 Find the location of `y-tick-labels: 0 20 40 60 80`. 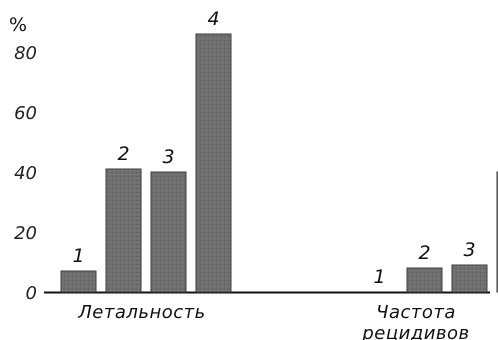

y-tick-labels: 0 20 40 60 80 is located at coordinates (25, 173).